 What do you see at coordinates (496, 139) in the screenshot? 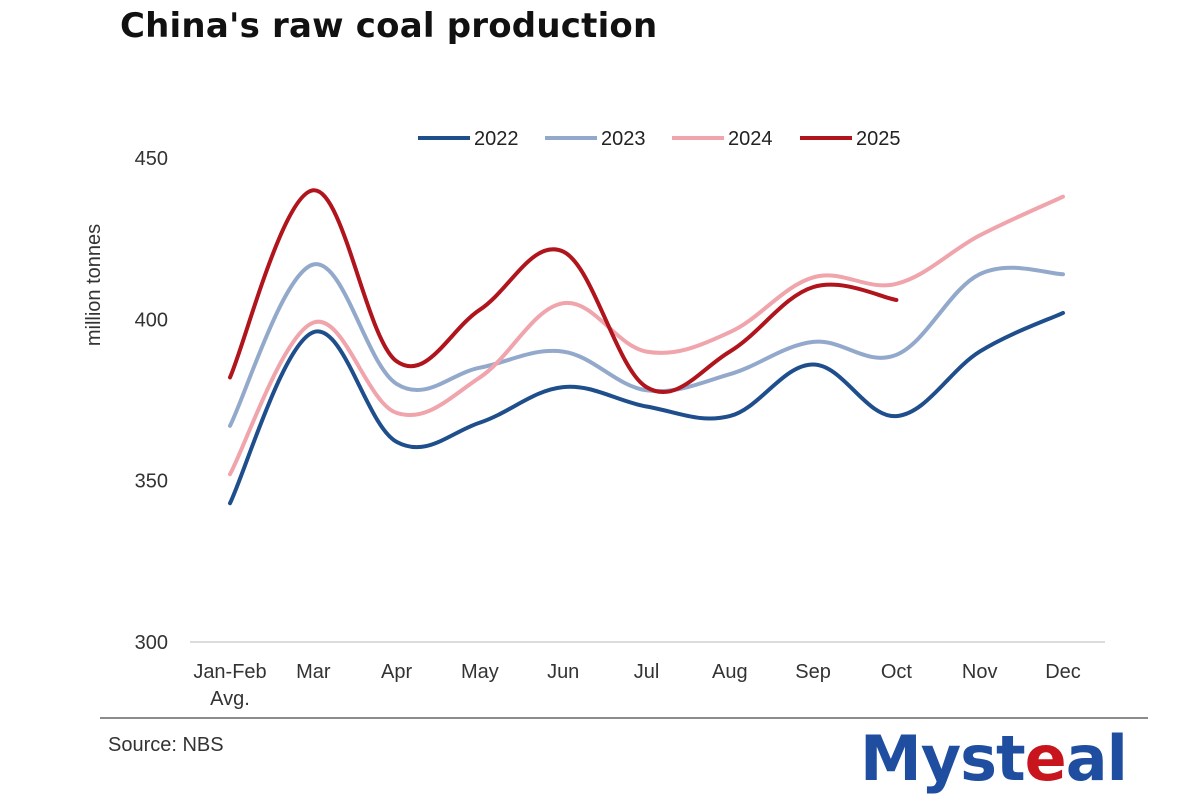
I see `legend-label-2022: 2022` at bounding box center [496, 139].